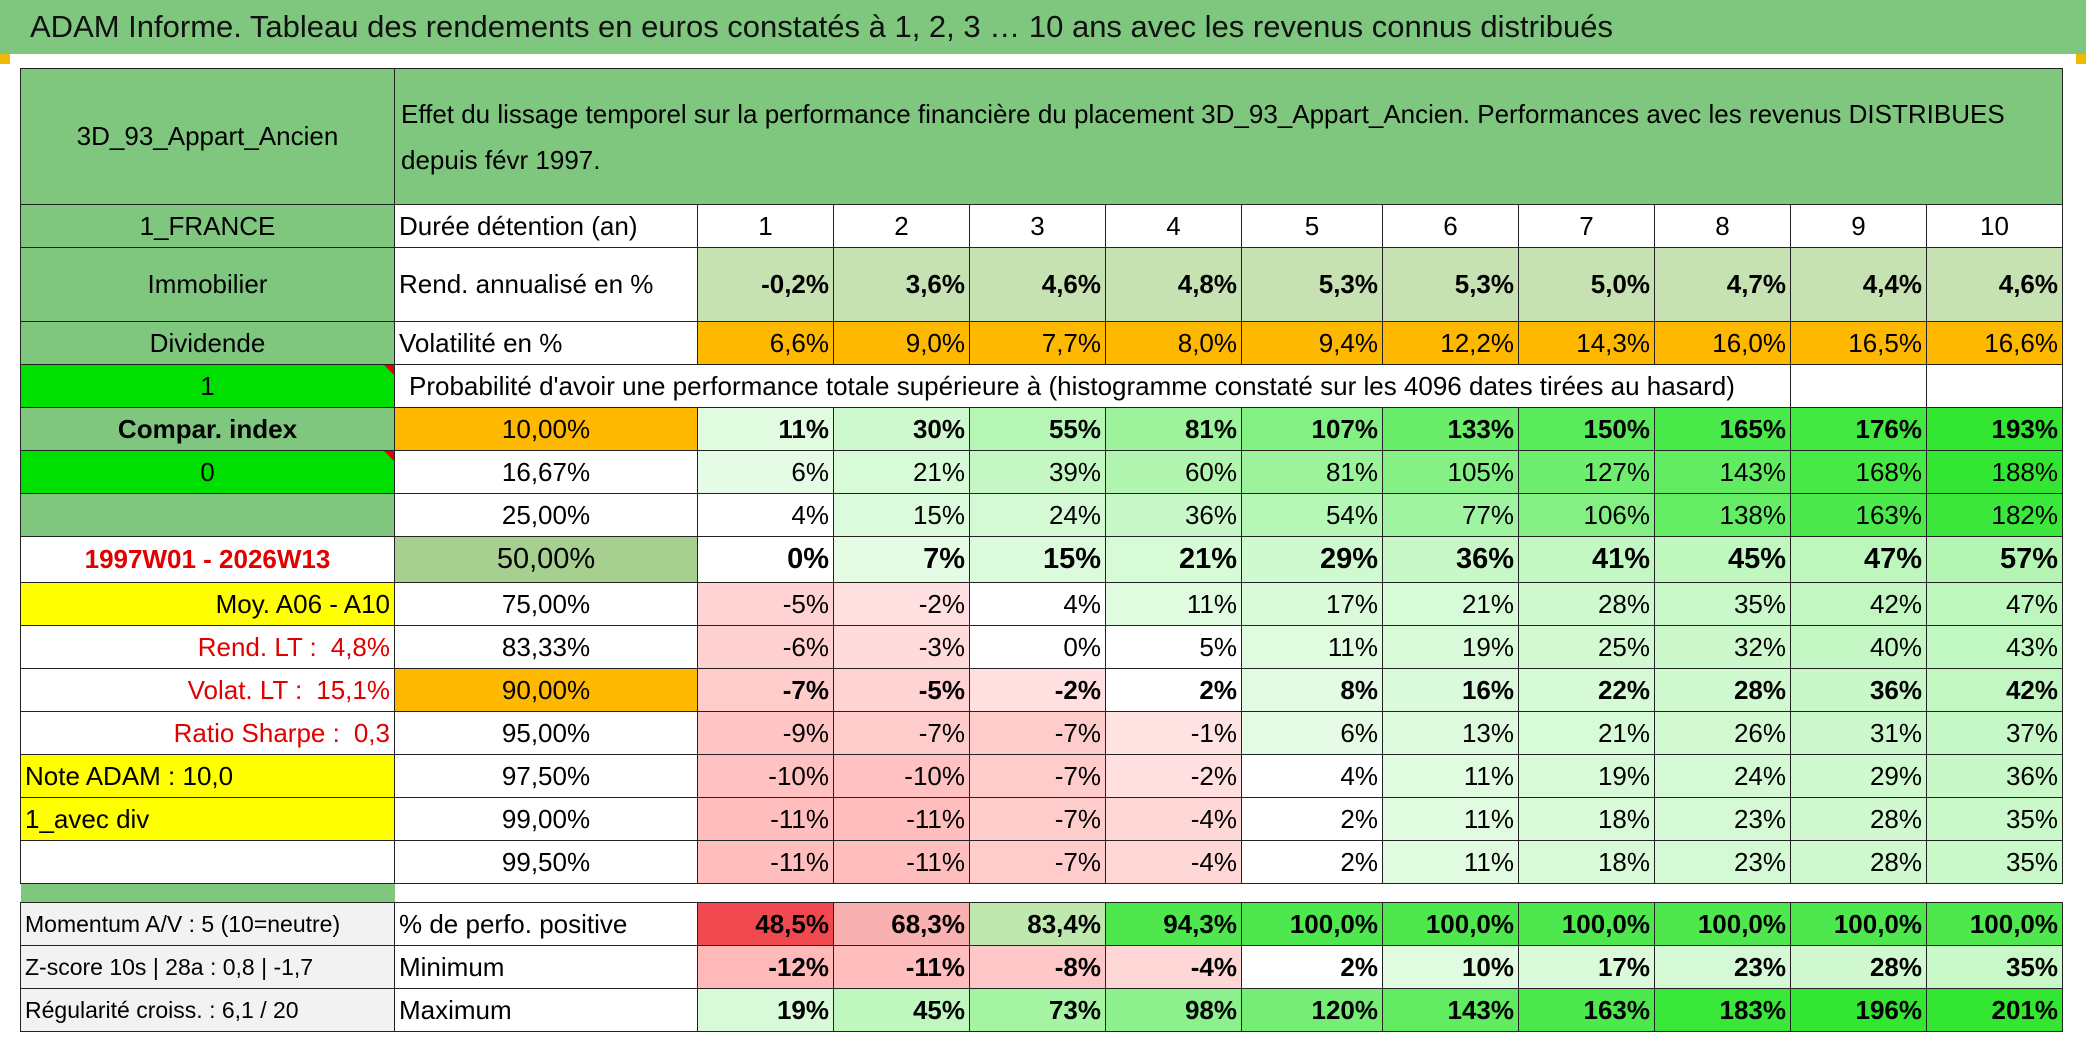  What do you see at coordinates (1586, 1010) in the screenshot?
I see `max-cell: 163%` at bounding box center [1586, 1010].